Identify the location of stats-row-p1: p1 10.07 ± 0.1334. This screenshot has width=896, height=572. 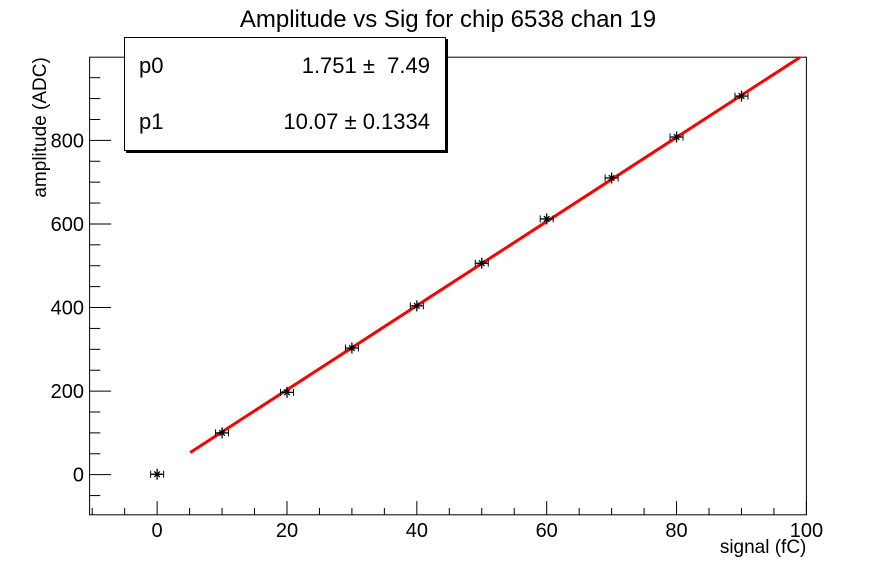
(285, 122).